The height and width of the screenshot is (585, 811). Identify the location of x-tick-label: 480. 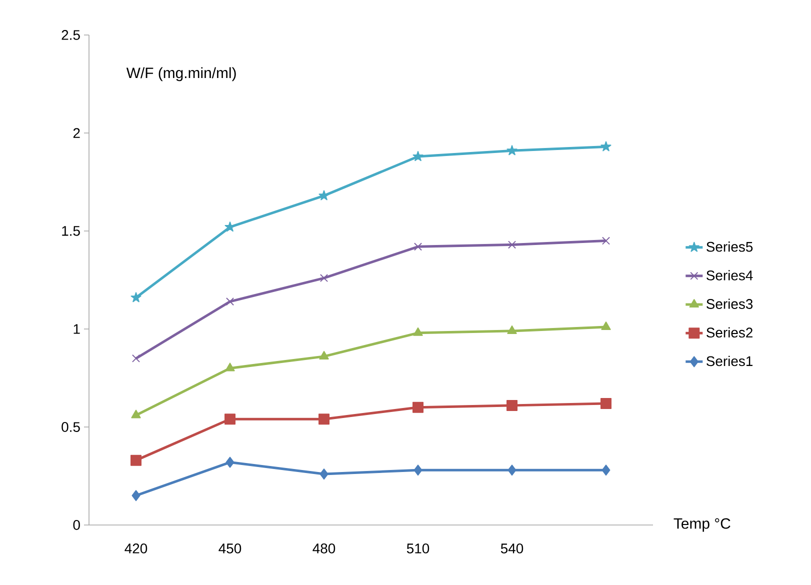
(324, 549).